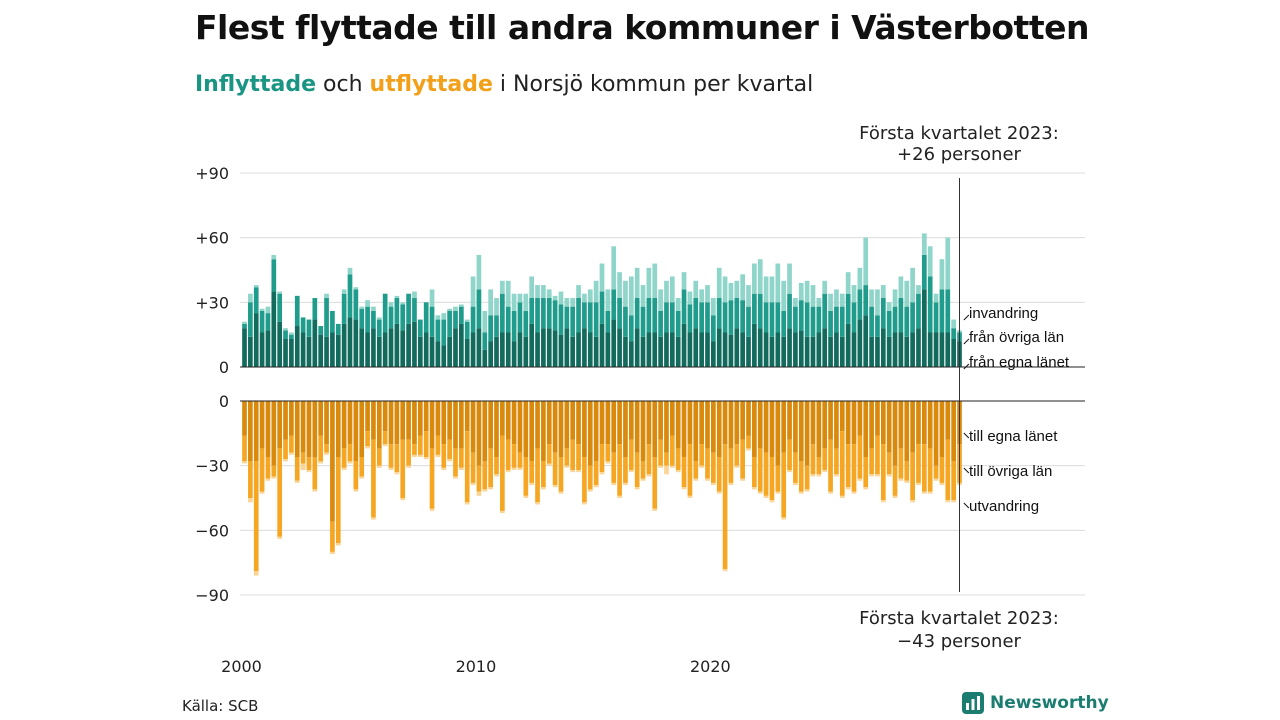 This screenshot has width=1280, height=720. What do you see at coordinates (224, 367) in the screenshot?
I see `y-tick-in: 0` at bounding box center [224, 367].